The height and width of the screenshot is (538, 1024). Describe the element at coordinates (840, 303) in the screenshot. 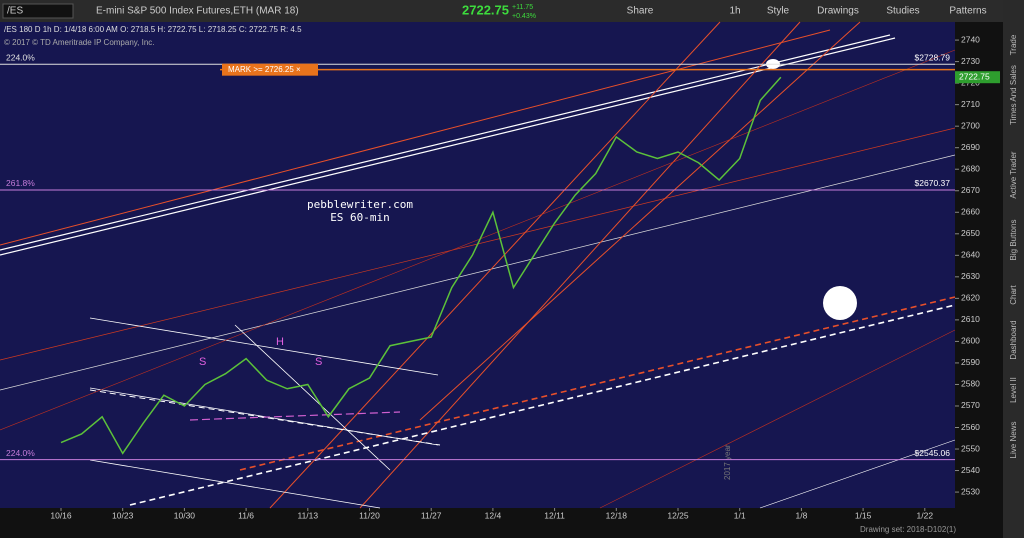

I see `marker-circle` at that location.